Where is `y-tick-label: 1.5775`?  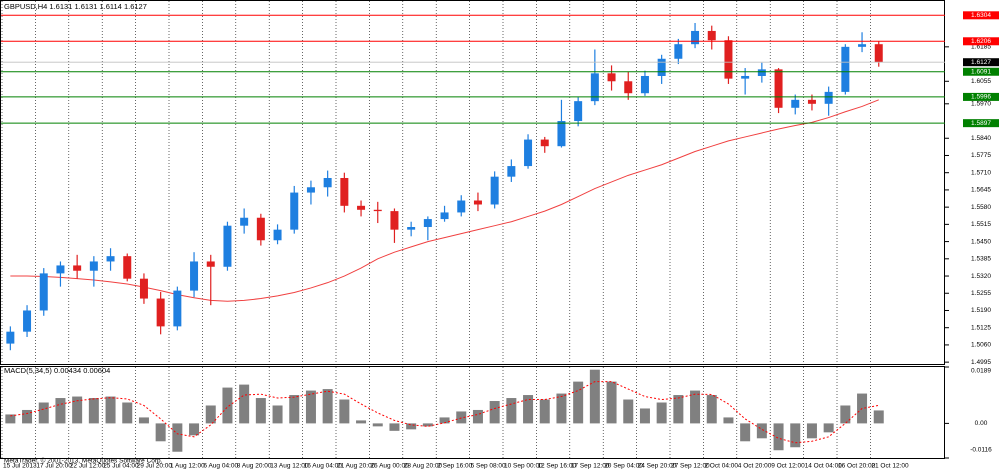 y-tick-label: 1.5775 is located at coordinates (981, 155).